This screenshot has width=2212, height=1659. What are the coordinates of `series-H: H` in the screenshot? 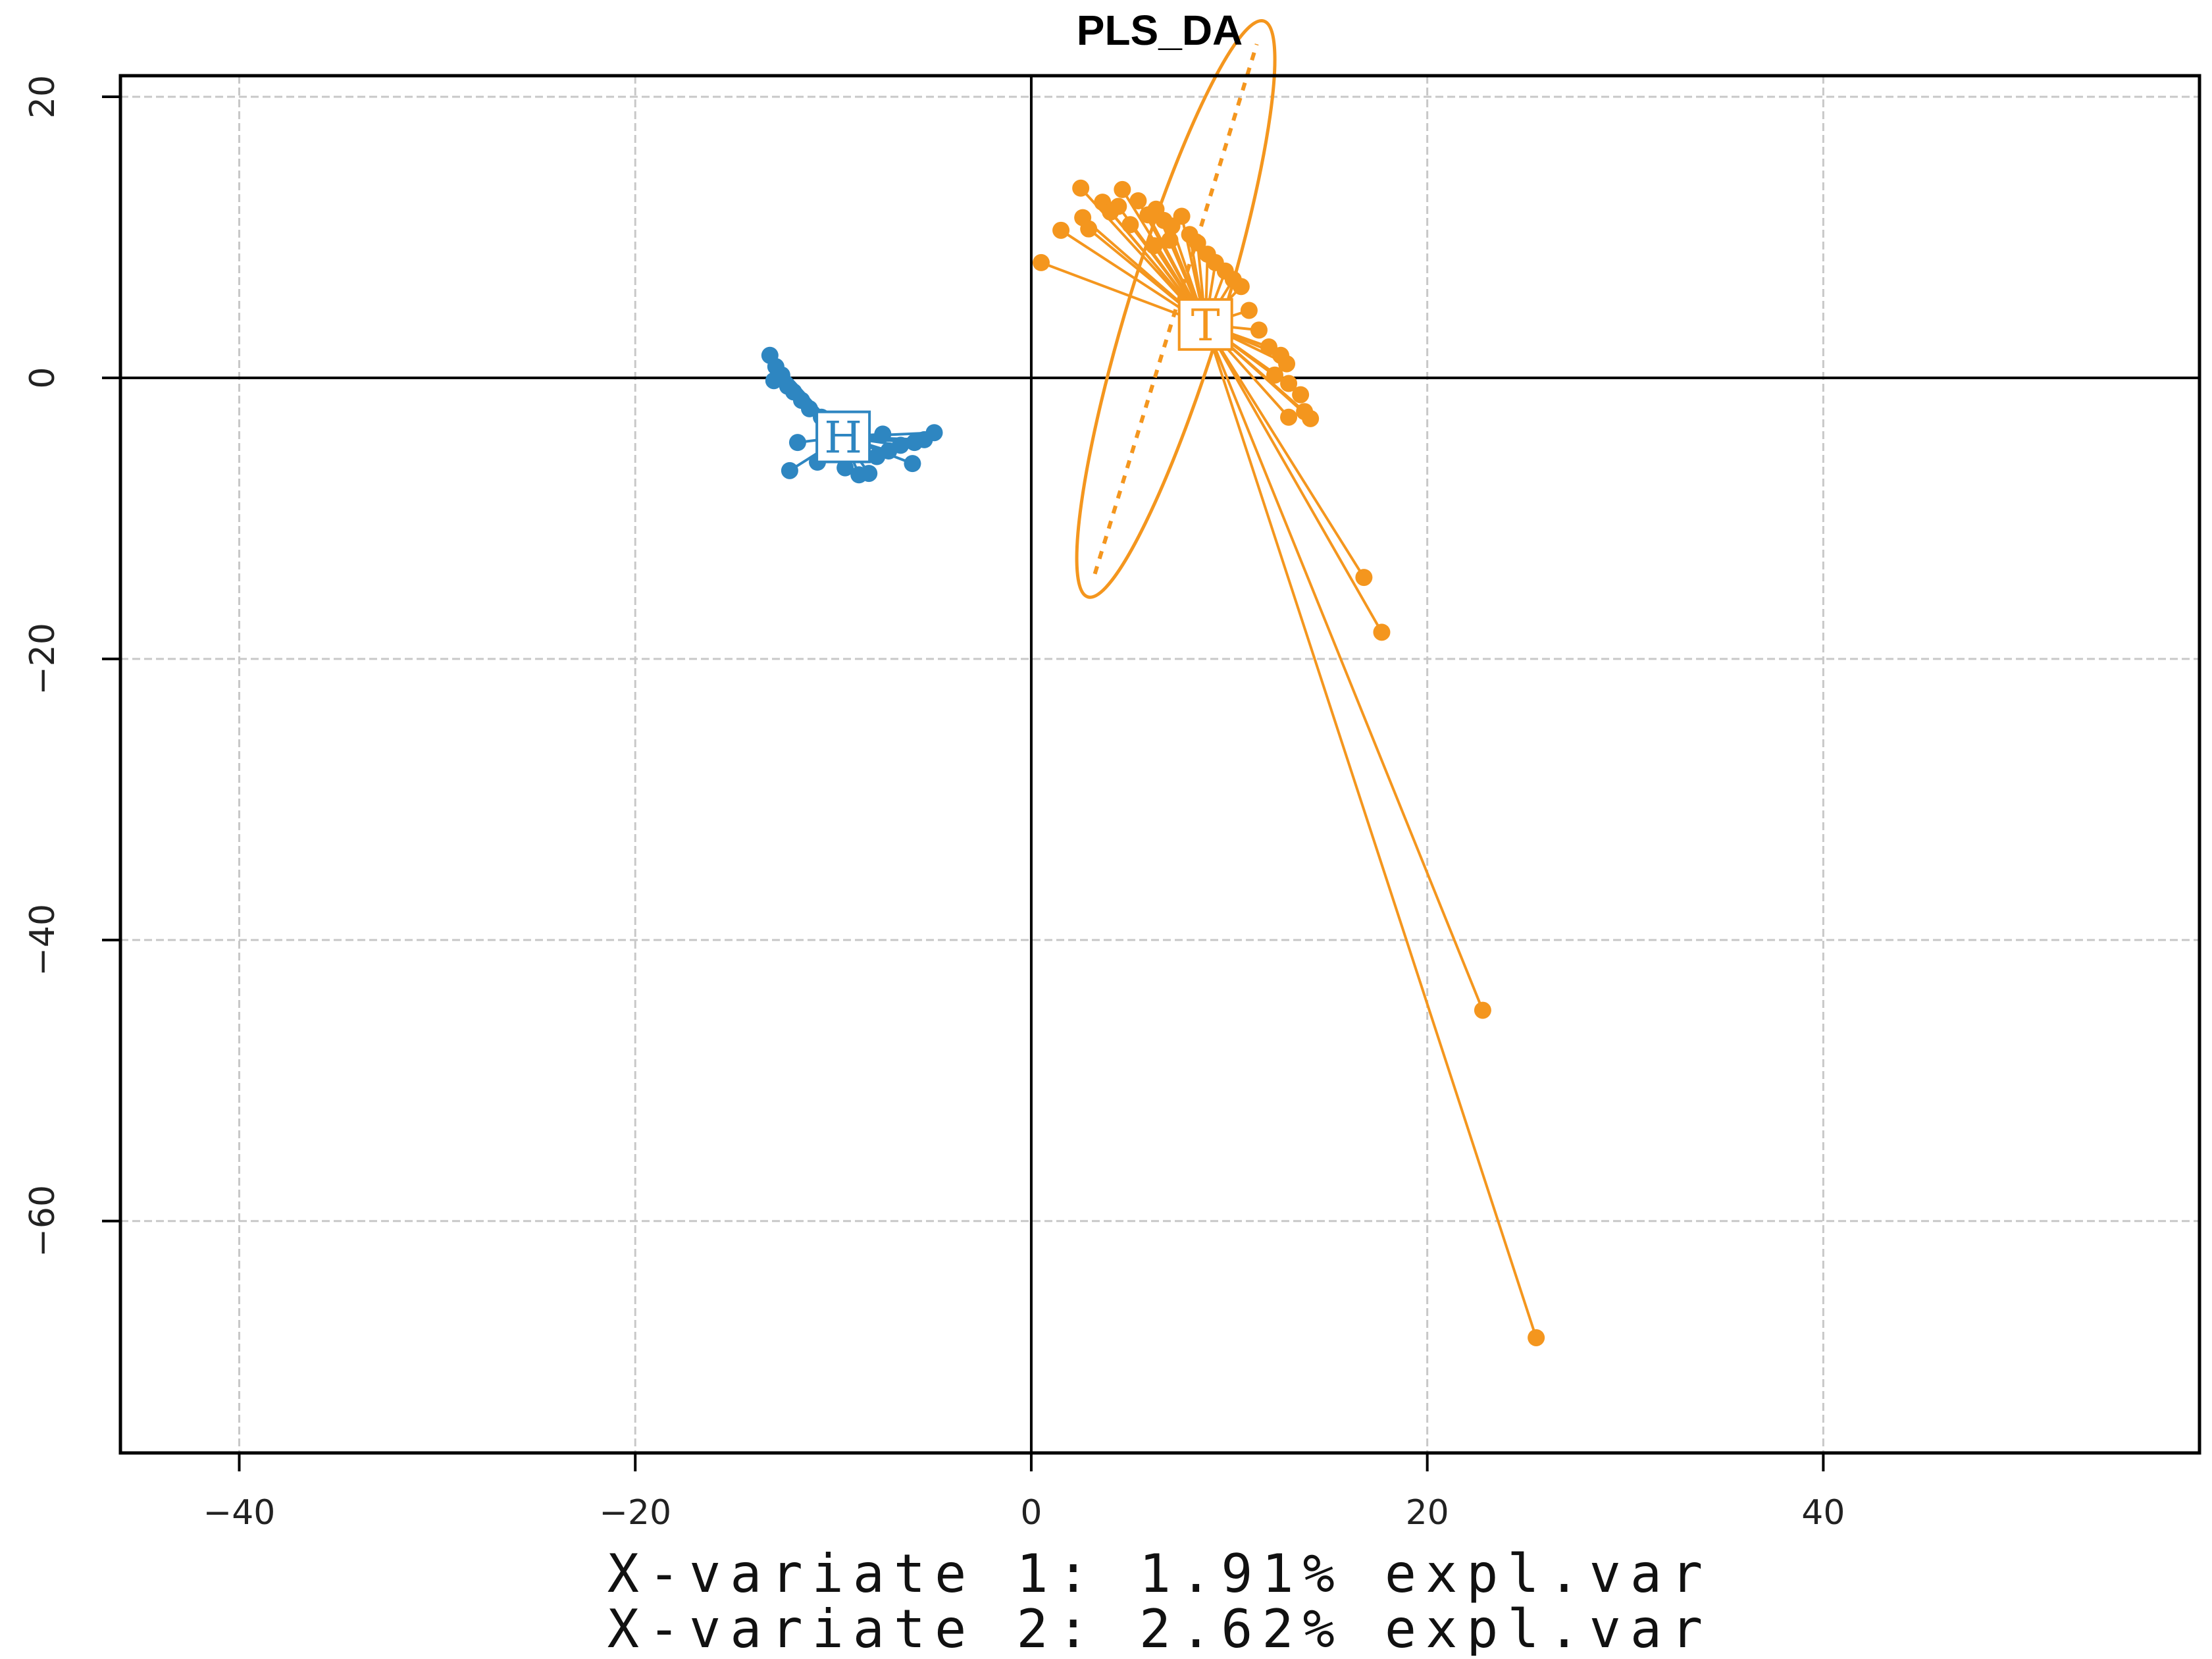 It's located at (852, 415).